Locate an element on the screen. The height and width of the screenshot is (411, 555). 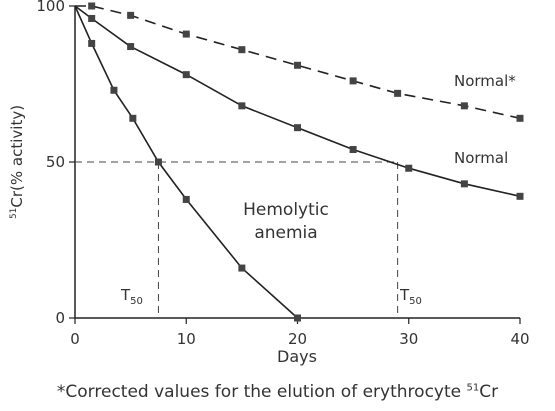
y-axis-label: 51Cr(% activity) is located at coordinates (17, 162).